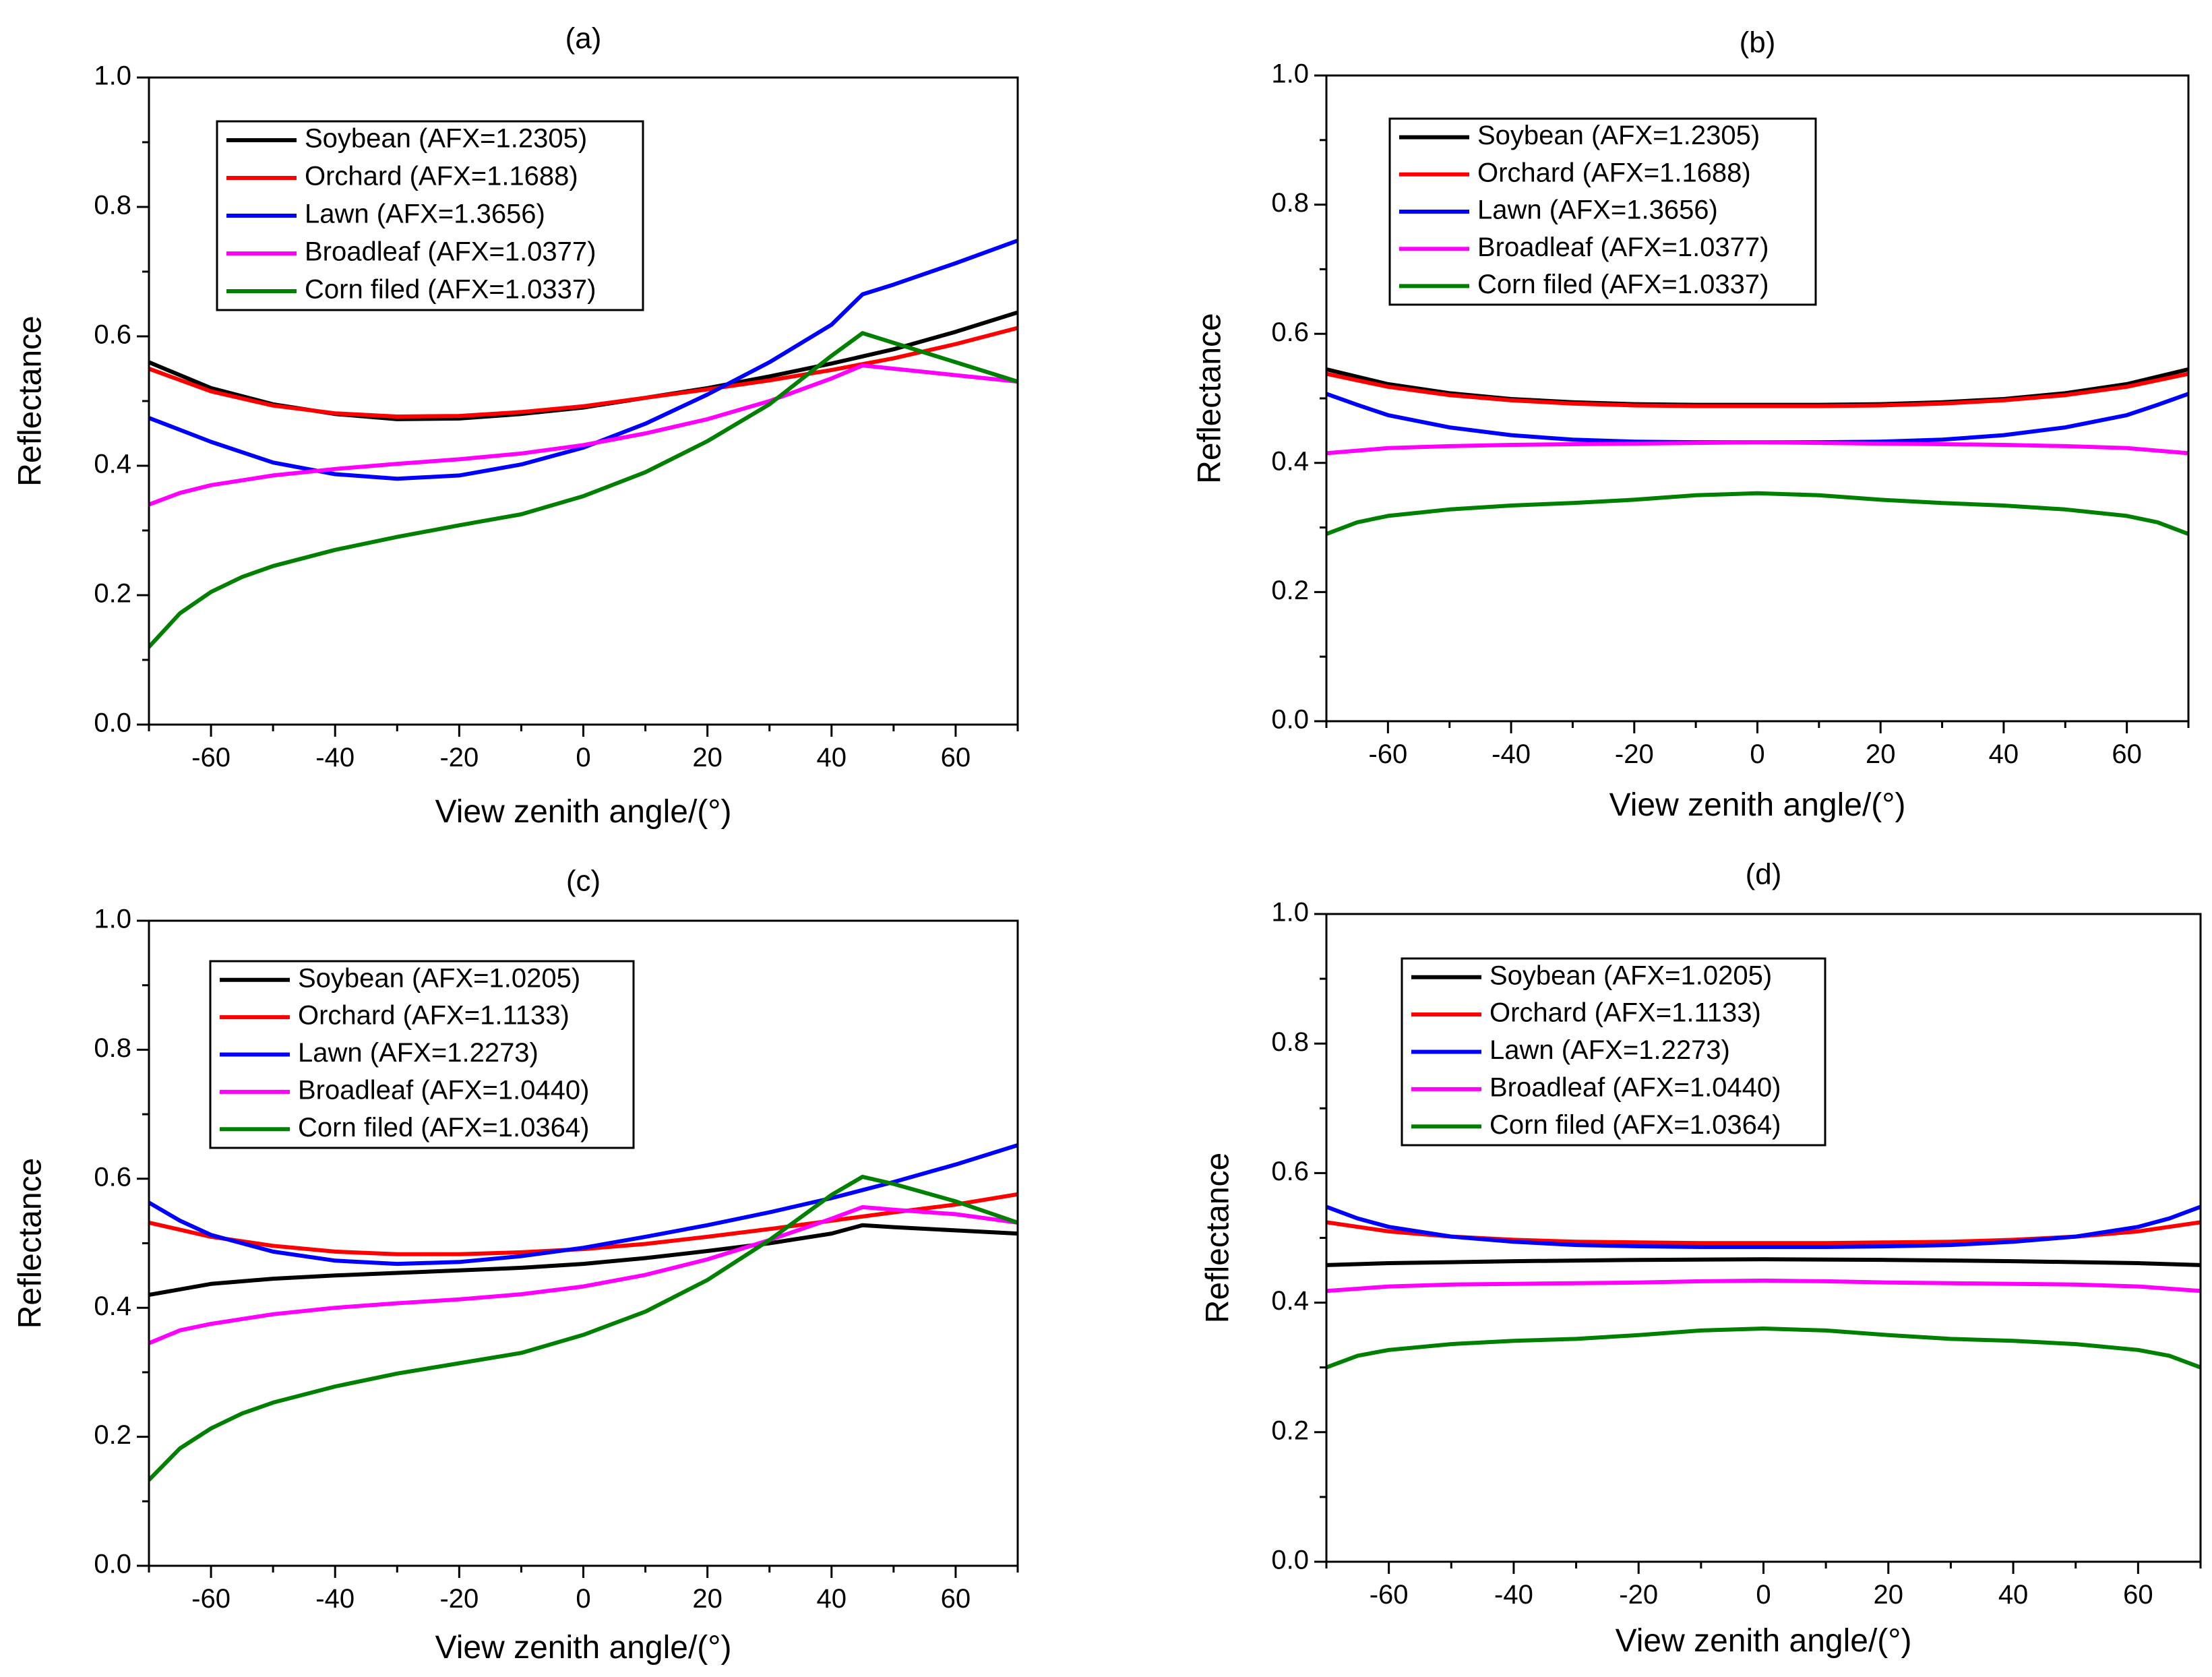 The height and width of the screenshot is (1677, 2212). What do you see at coordinates (444, 1090) in the screenshot?
I see `legend-label-3: Broadleaf (AFX=1.0440)` at bounding box center [444, 1090].